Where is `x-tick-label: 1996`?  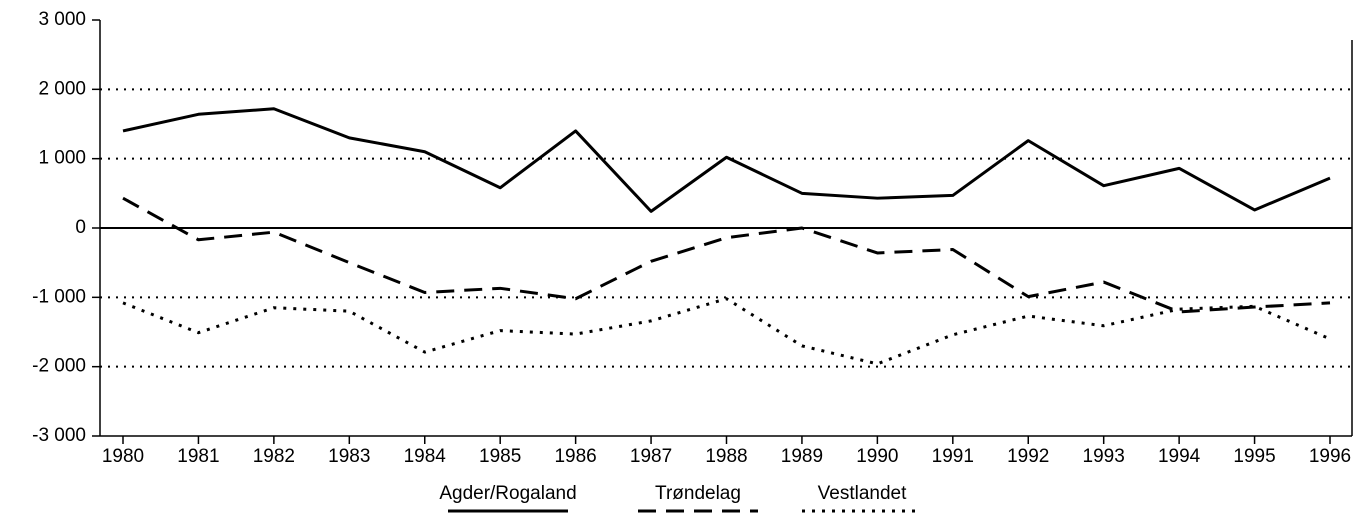
x-tick-label: 1996 is located at coordinates (1330, 456).